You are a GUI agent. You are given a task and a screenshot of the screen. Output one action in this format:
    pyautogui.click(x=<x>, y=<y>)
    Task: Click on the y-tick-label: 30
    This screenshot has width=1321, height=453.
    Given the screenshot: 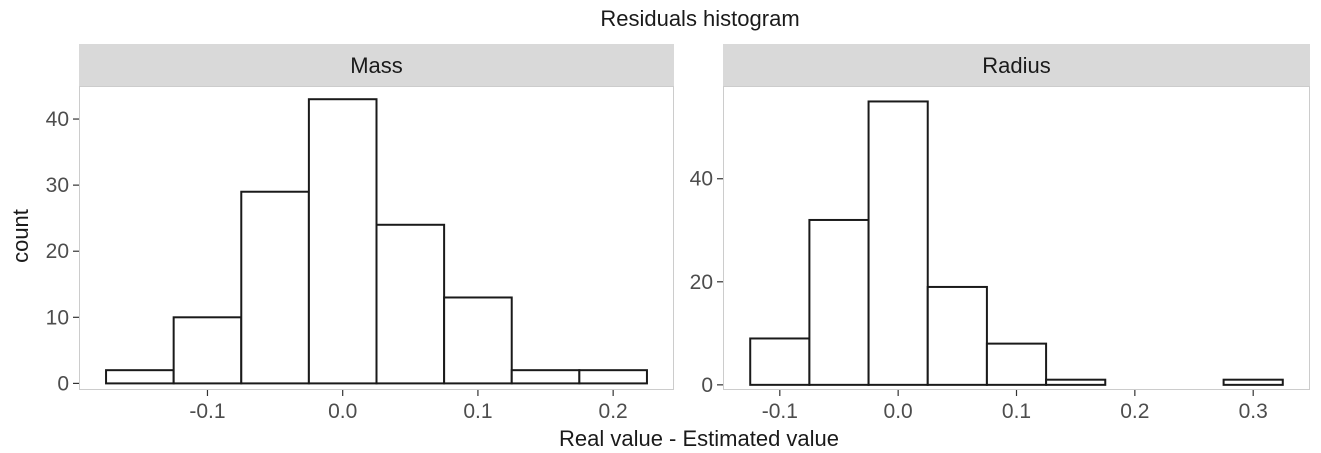 What is the action you would take?
    pyautogui.click(x=57, y=185)
    